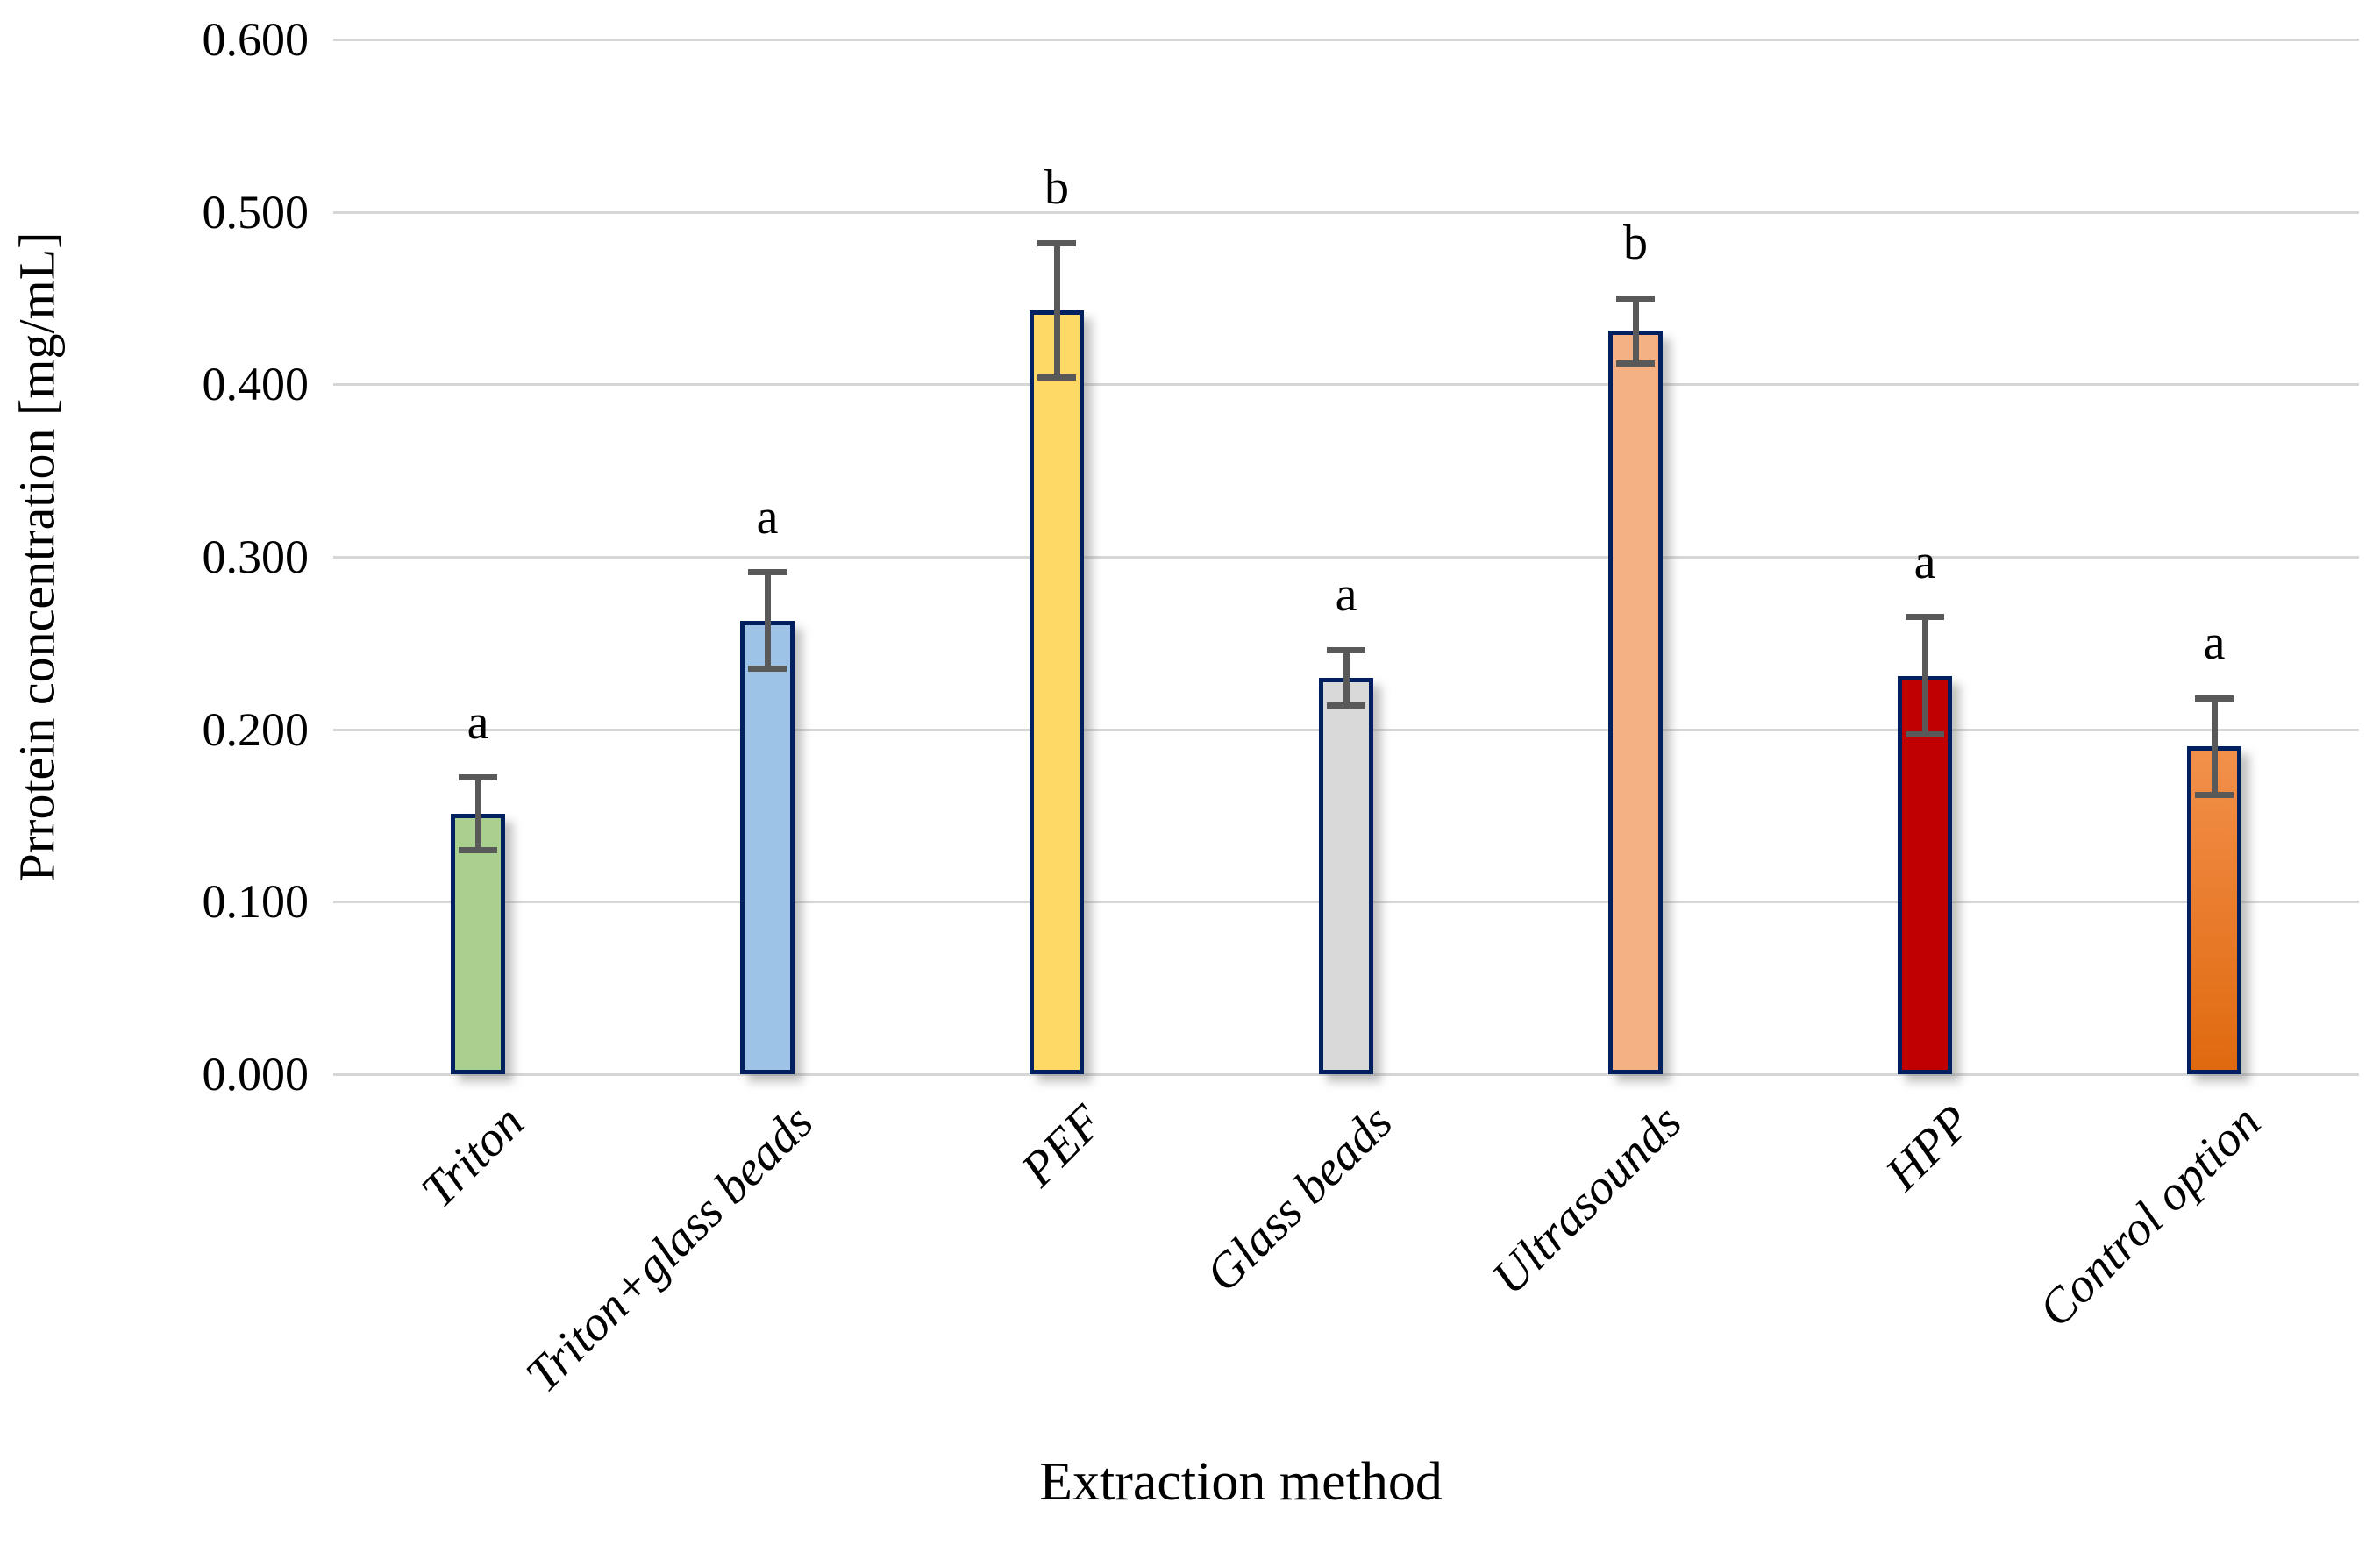  Describe the element at coordinates (767, 847) in the screenshot. I see `bar-triton-glass-beads` at that location.